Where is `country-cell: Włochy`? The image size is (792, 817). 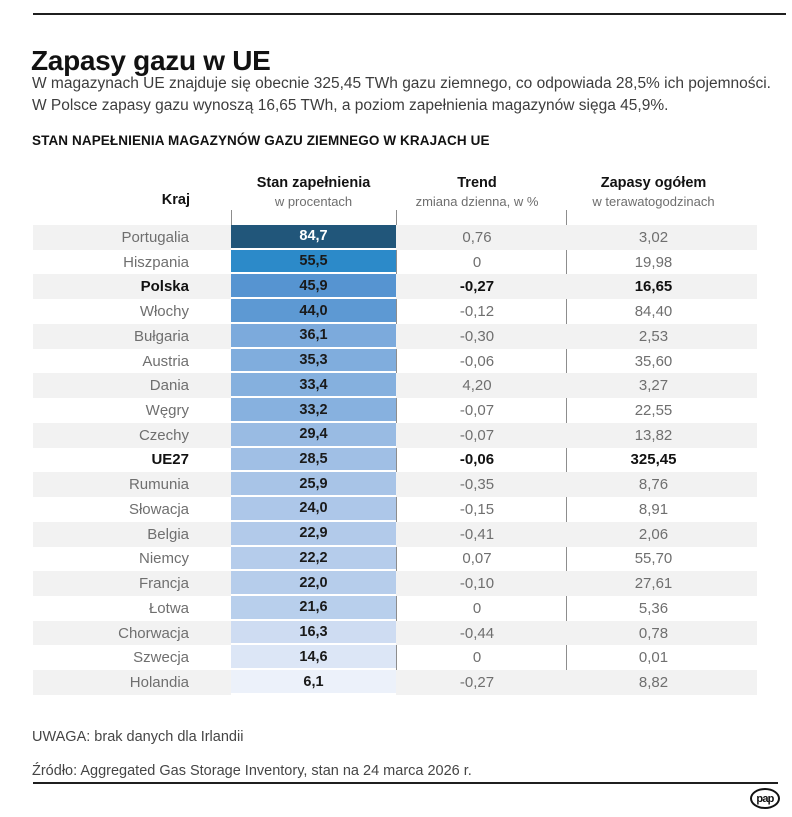 country-cell: Włochy is located at coordinates (164, 312).